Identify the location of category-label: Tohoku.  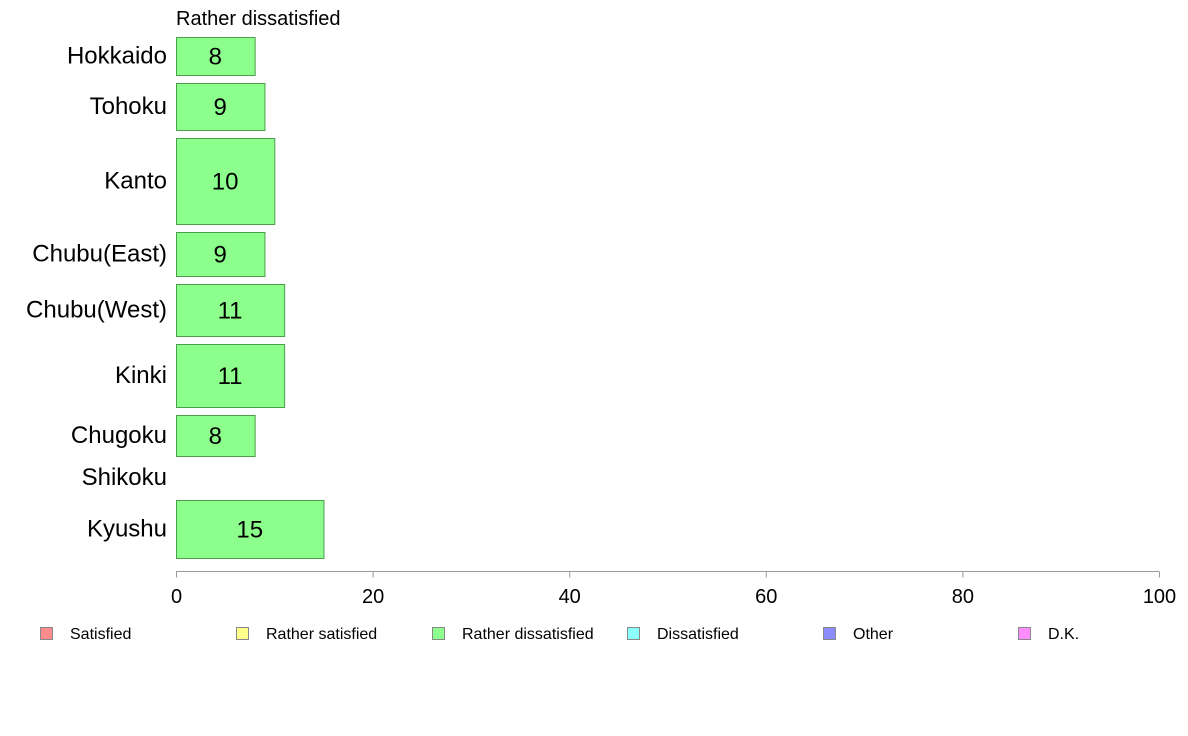
(128, 106).